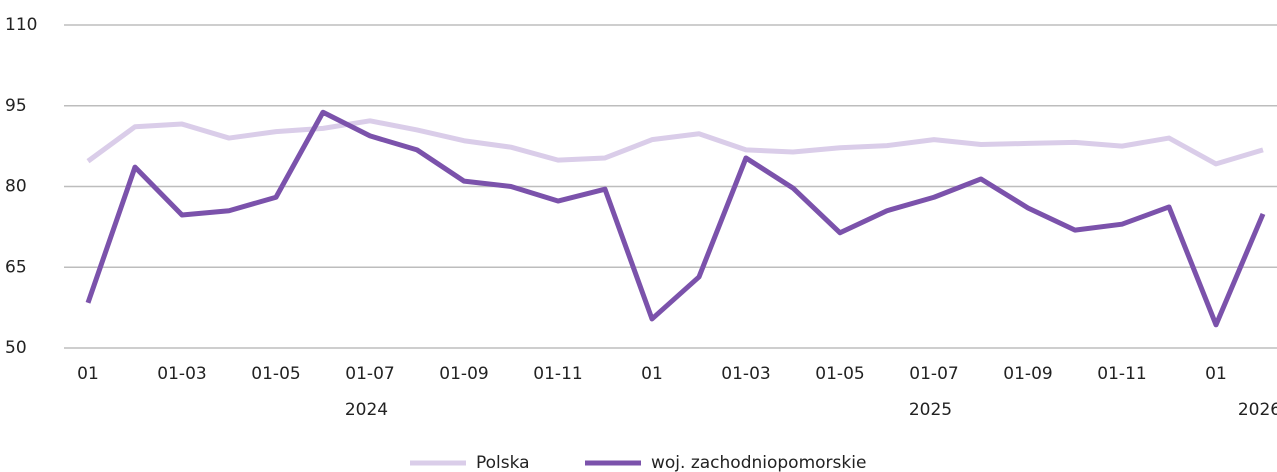 The height and width of the screenshot is (472, 1277). Describe the element at coordinates (16, 187) in the screenshot. I see `y-tick-label: 80` at that location.